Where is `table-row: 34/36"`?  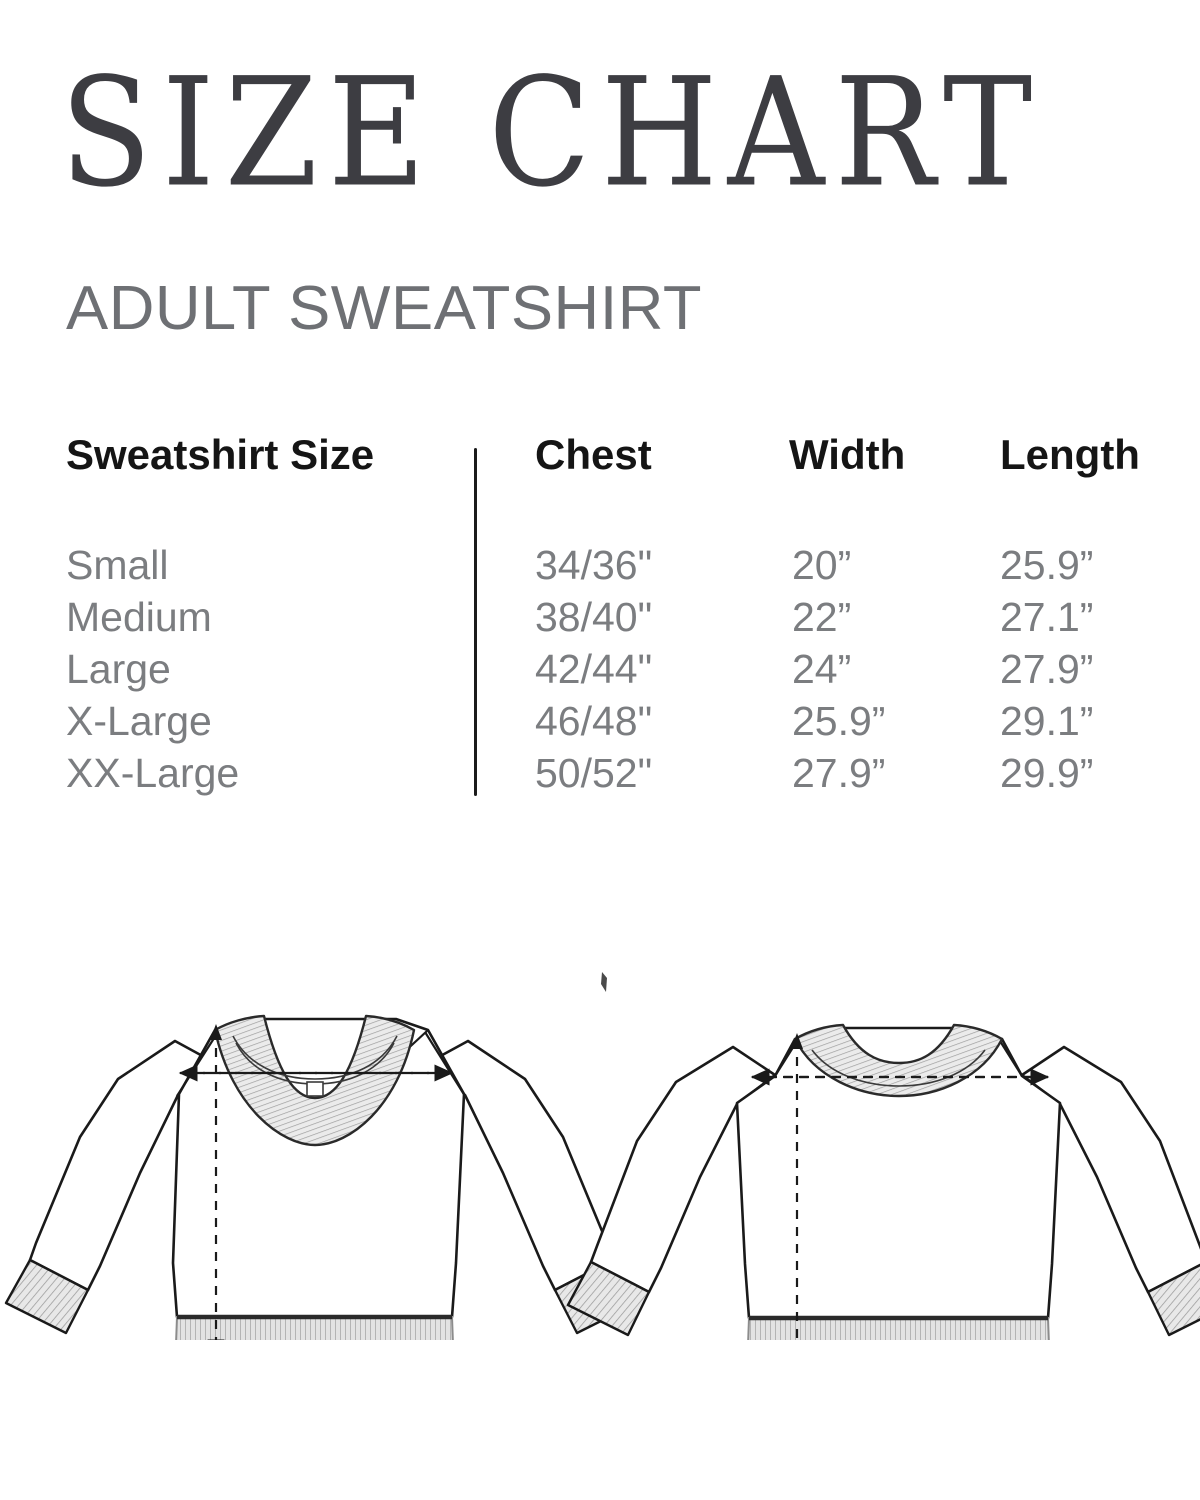 table-row: 34/36" is located at coordinates (594, 565).